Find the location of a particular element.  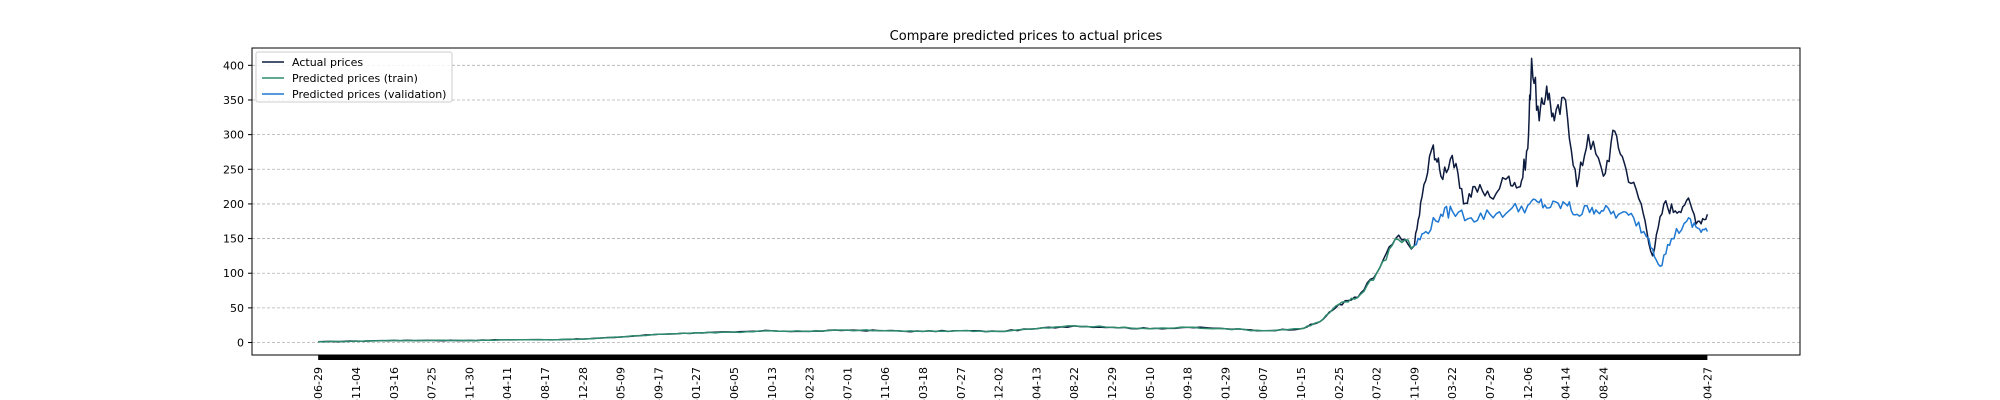

y-tick-label: 400 is located at coordinates (233, 65).